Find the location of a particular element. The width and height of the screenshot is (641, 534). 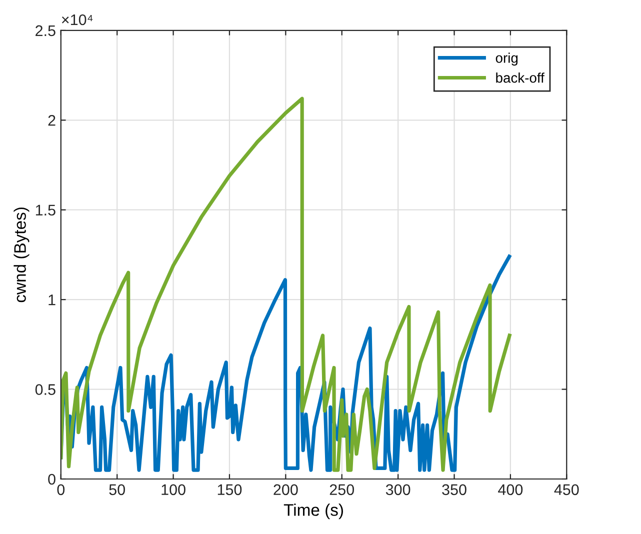

x-tick-label: 150 is located at coordinates (230, 490).